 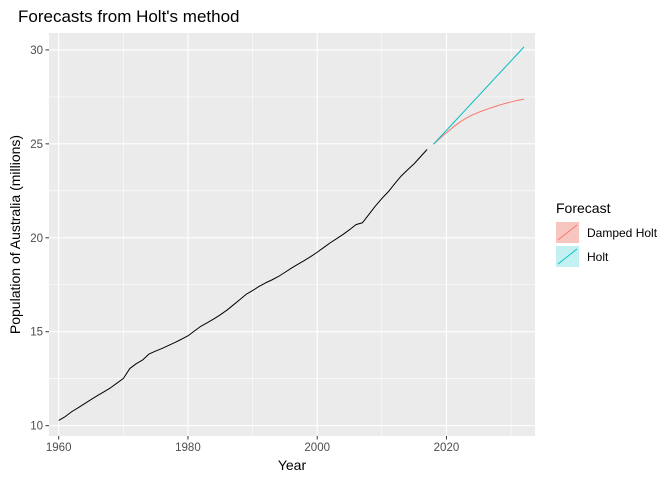 I want to click on legend-line-damped-holt, so click(x=567, y=232).